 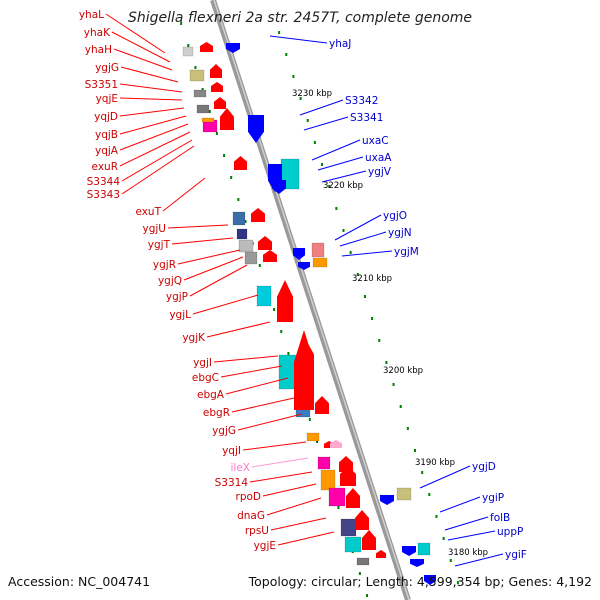 I want to click on gene-label: ygjQ, so click(x=170, y=281).